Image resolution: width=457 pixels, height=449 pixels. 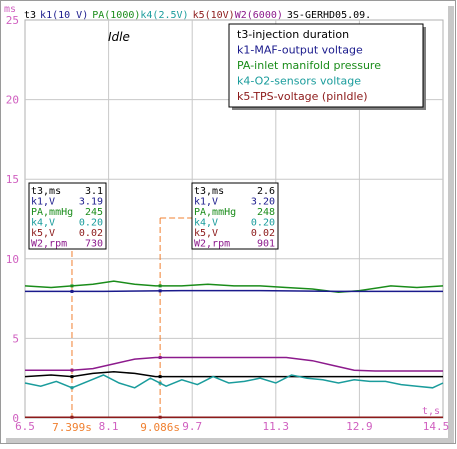 I want to click on y-tick-label: 5, so click(x=15, y=338).